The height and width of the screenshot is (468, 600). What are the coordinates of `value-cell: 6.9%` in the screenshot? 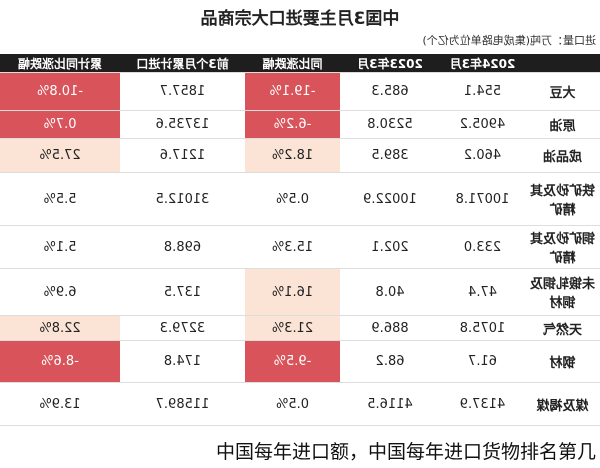 It's located at (60, 292).